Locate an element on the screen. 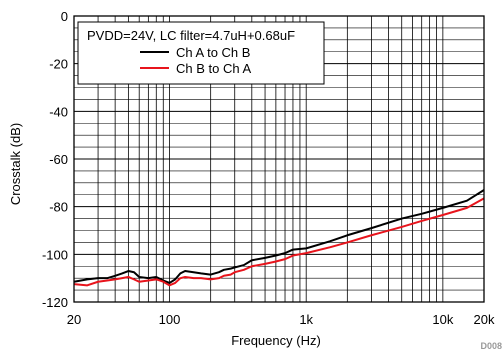 The image size is (503, 352). legend-title: PVDD=24V, LC filter=4.7uH+0.68uF is located at coordinates (191, 35).